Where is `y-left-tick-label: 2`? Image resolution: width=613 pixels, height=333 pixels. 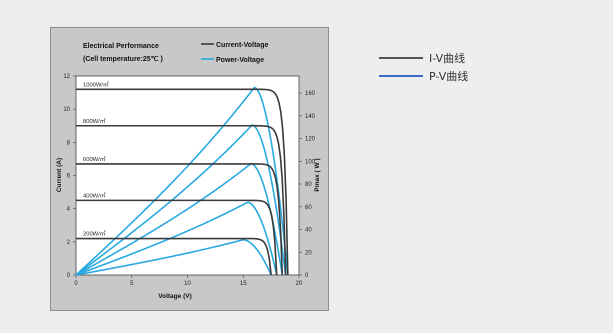 y-left-tick-label: 2 is located at coordinates (69, 243).